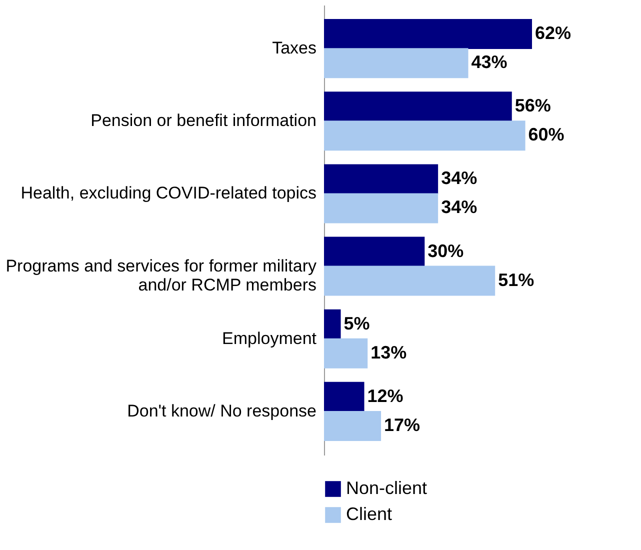 The width and height of the screenshot is (641, 550). What do you see at coordinates (387, 488) in the screenshot?
I see `legend-label: Non-client` at bounding box center [387, 488].